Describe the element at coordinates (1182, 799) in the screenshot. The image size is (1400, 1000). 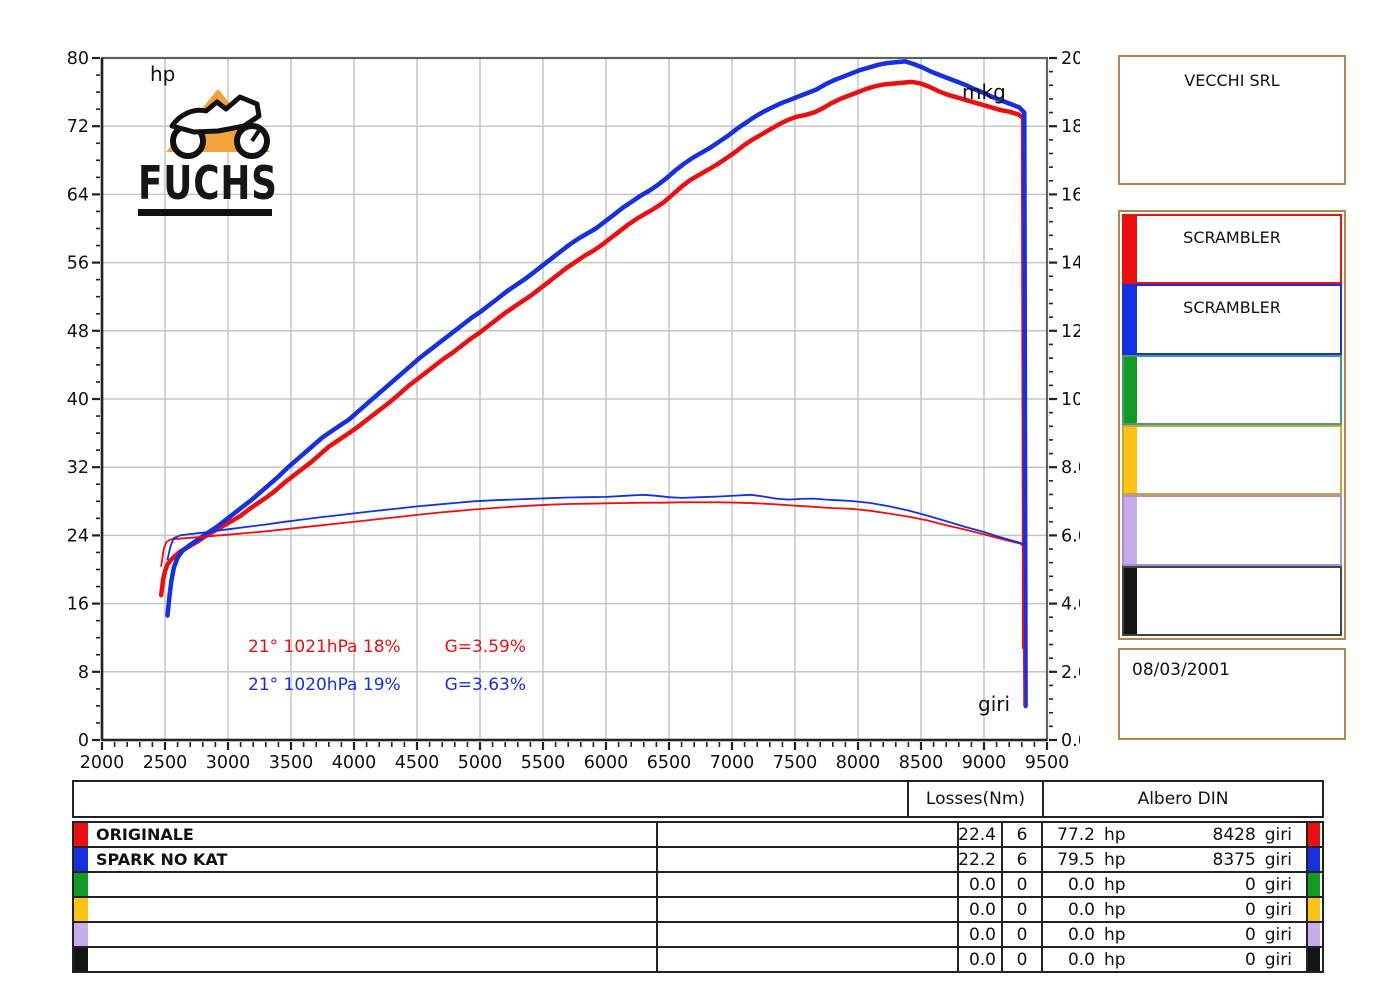
I see `header-albero-din: Albero DIN` at that location.